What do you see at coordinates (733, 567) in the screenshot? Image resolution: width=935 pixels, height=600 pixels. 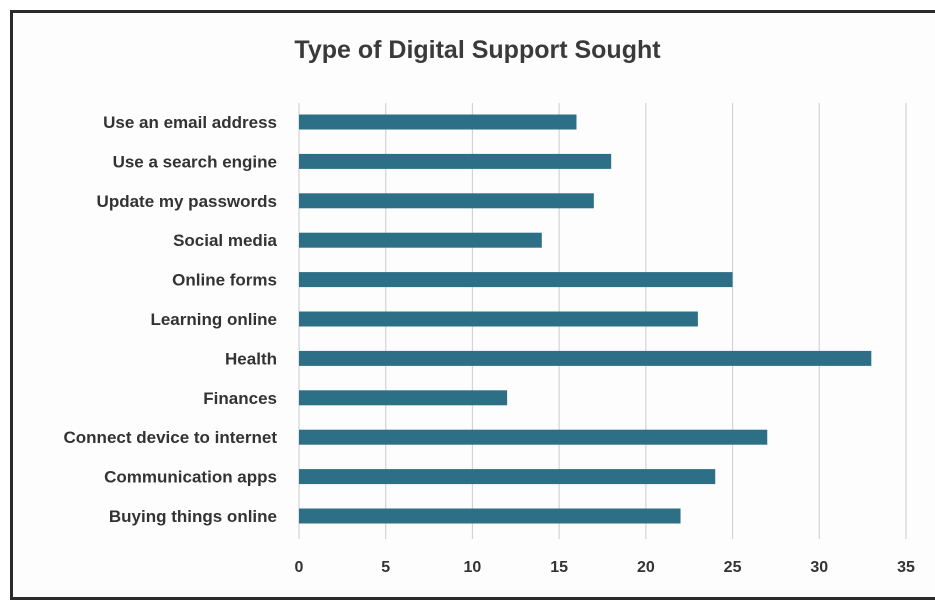 I see `x-tick-label: 25` at bounding box center [733, 567].